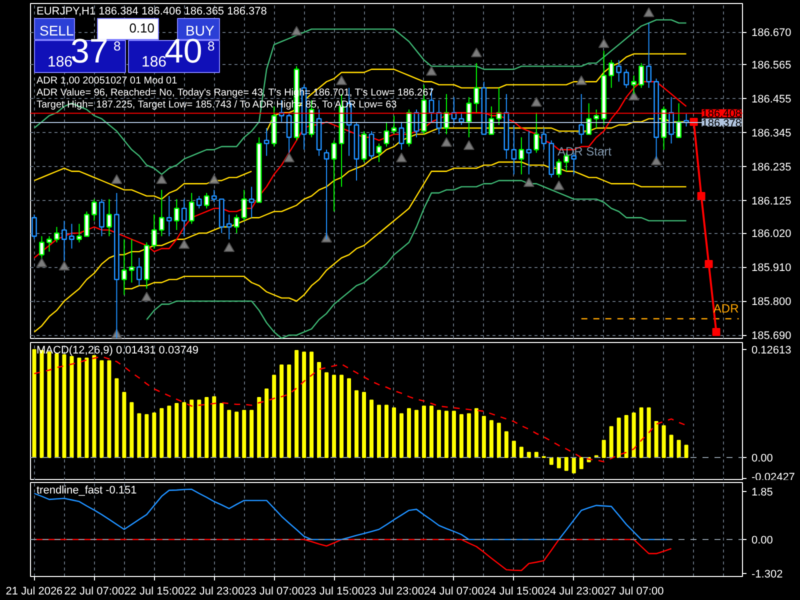  Describe the element at coordinates (214, 592) in the screenshot. I see `x-tick-label: 22 Jul 23:00` at that location.